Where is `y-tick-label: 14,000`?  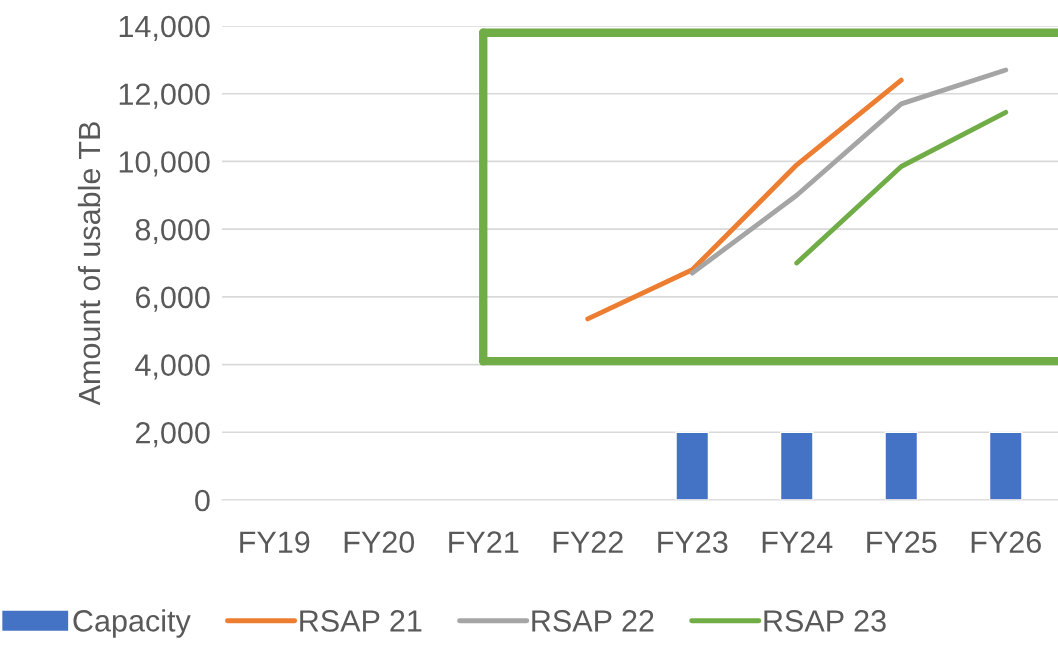 y-tick-label: 14,000 is located at coordinates (164, 28).